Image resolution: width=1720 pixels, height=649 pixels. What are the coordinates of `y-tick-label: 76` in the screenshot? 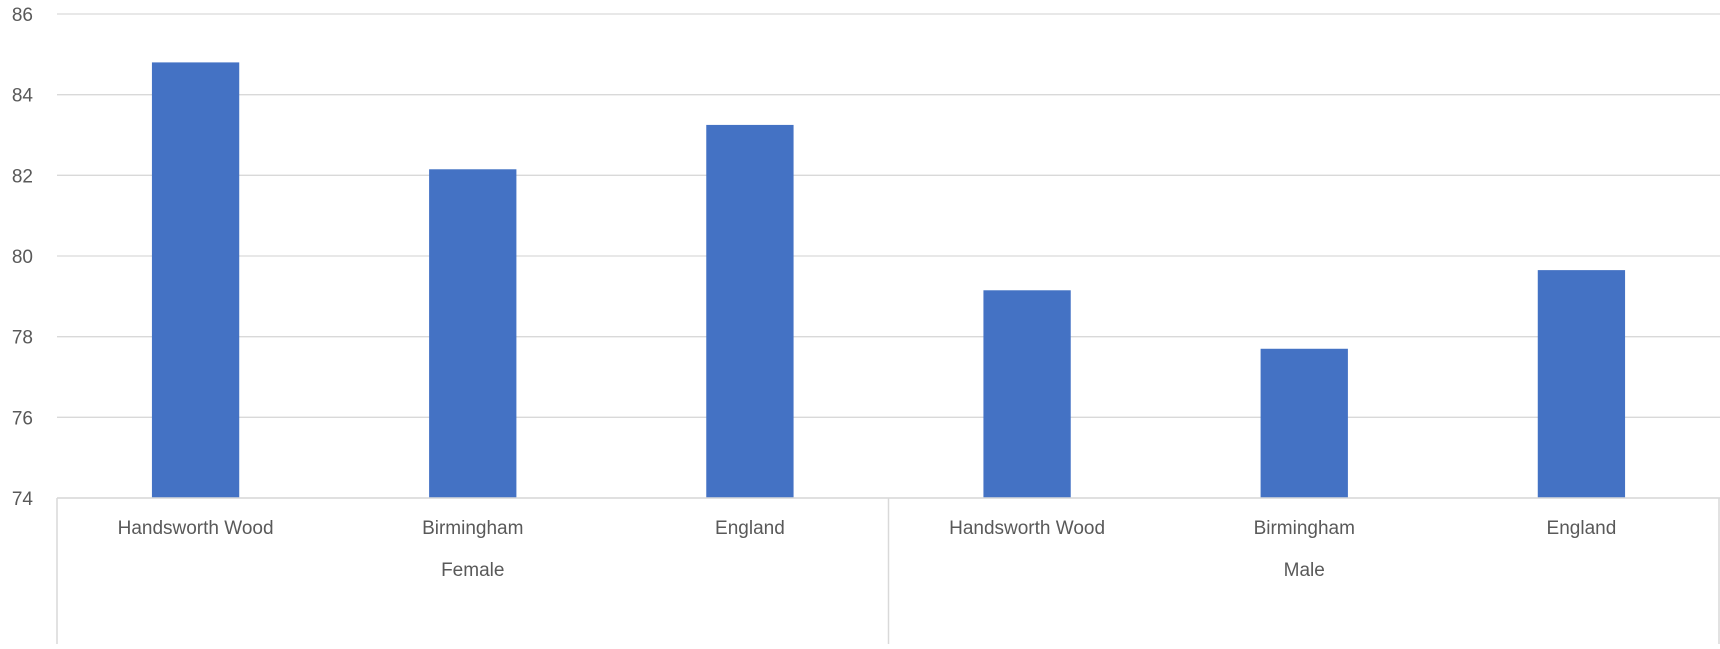 It's located at (22, 418).